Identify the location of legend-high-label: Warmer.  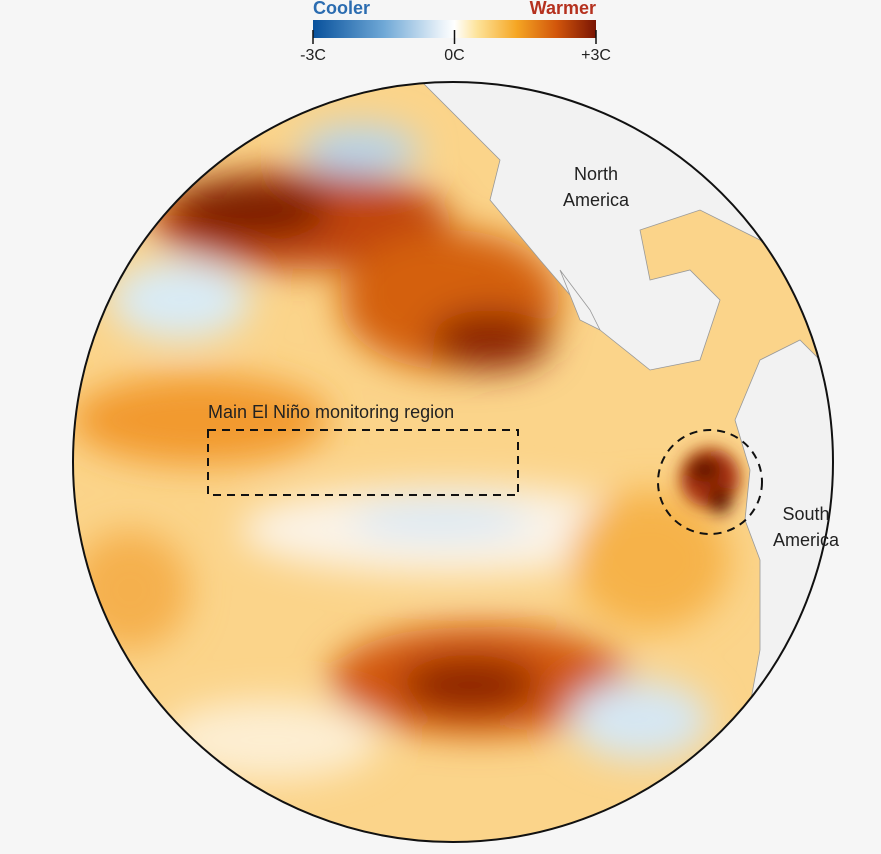
(563, 9).